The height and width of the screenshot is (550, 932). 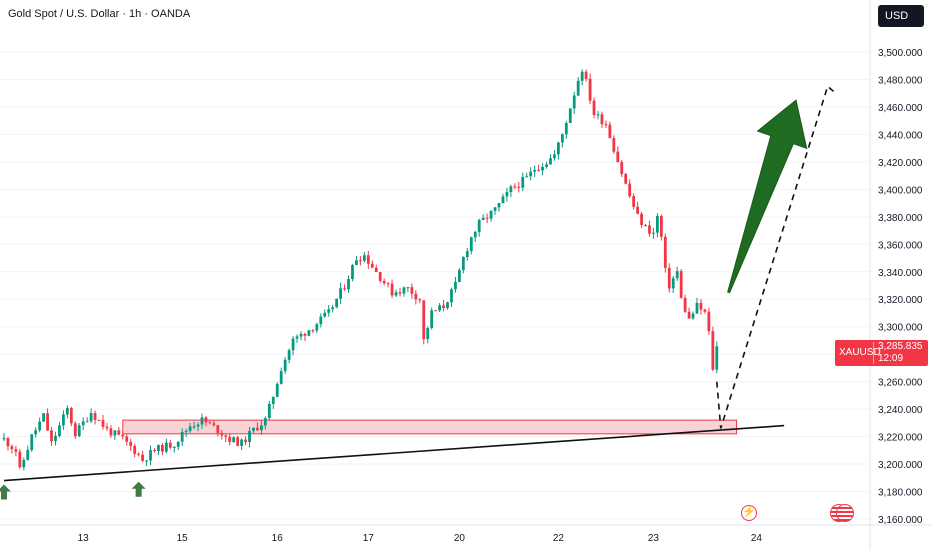 What do you see at coordinates (84, 538) in the screenshot?
I see `x-tick-label: 13` at bounding box center [84, 538].